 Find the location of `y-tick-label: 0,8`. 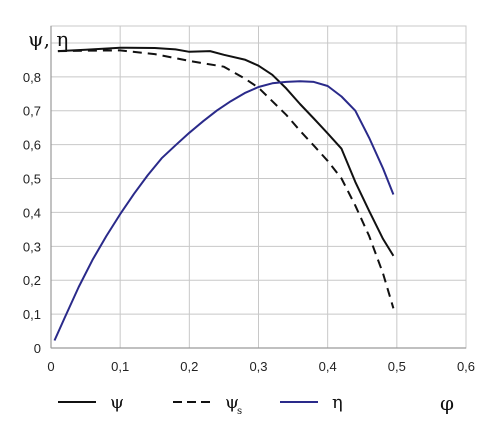

y-tick-label: 0,8 is located at coordinates (32, 77).